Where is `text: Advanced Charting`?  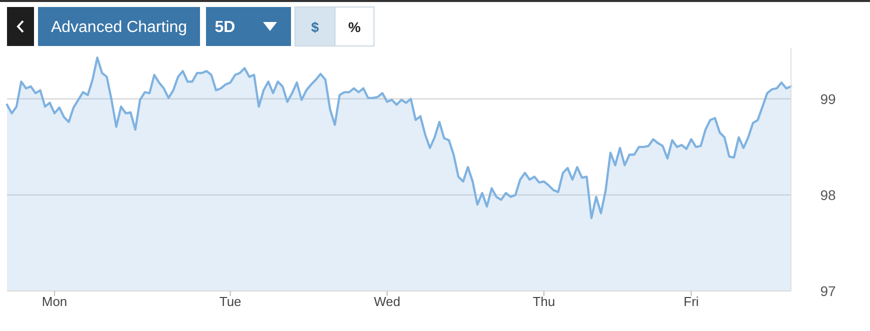 text: Advanced Charting is located at coordinates (119, 27).